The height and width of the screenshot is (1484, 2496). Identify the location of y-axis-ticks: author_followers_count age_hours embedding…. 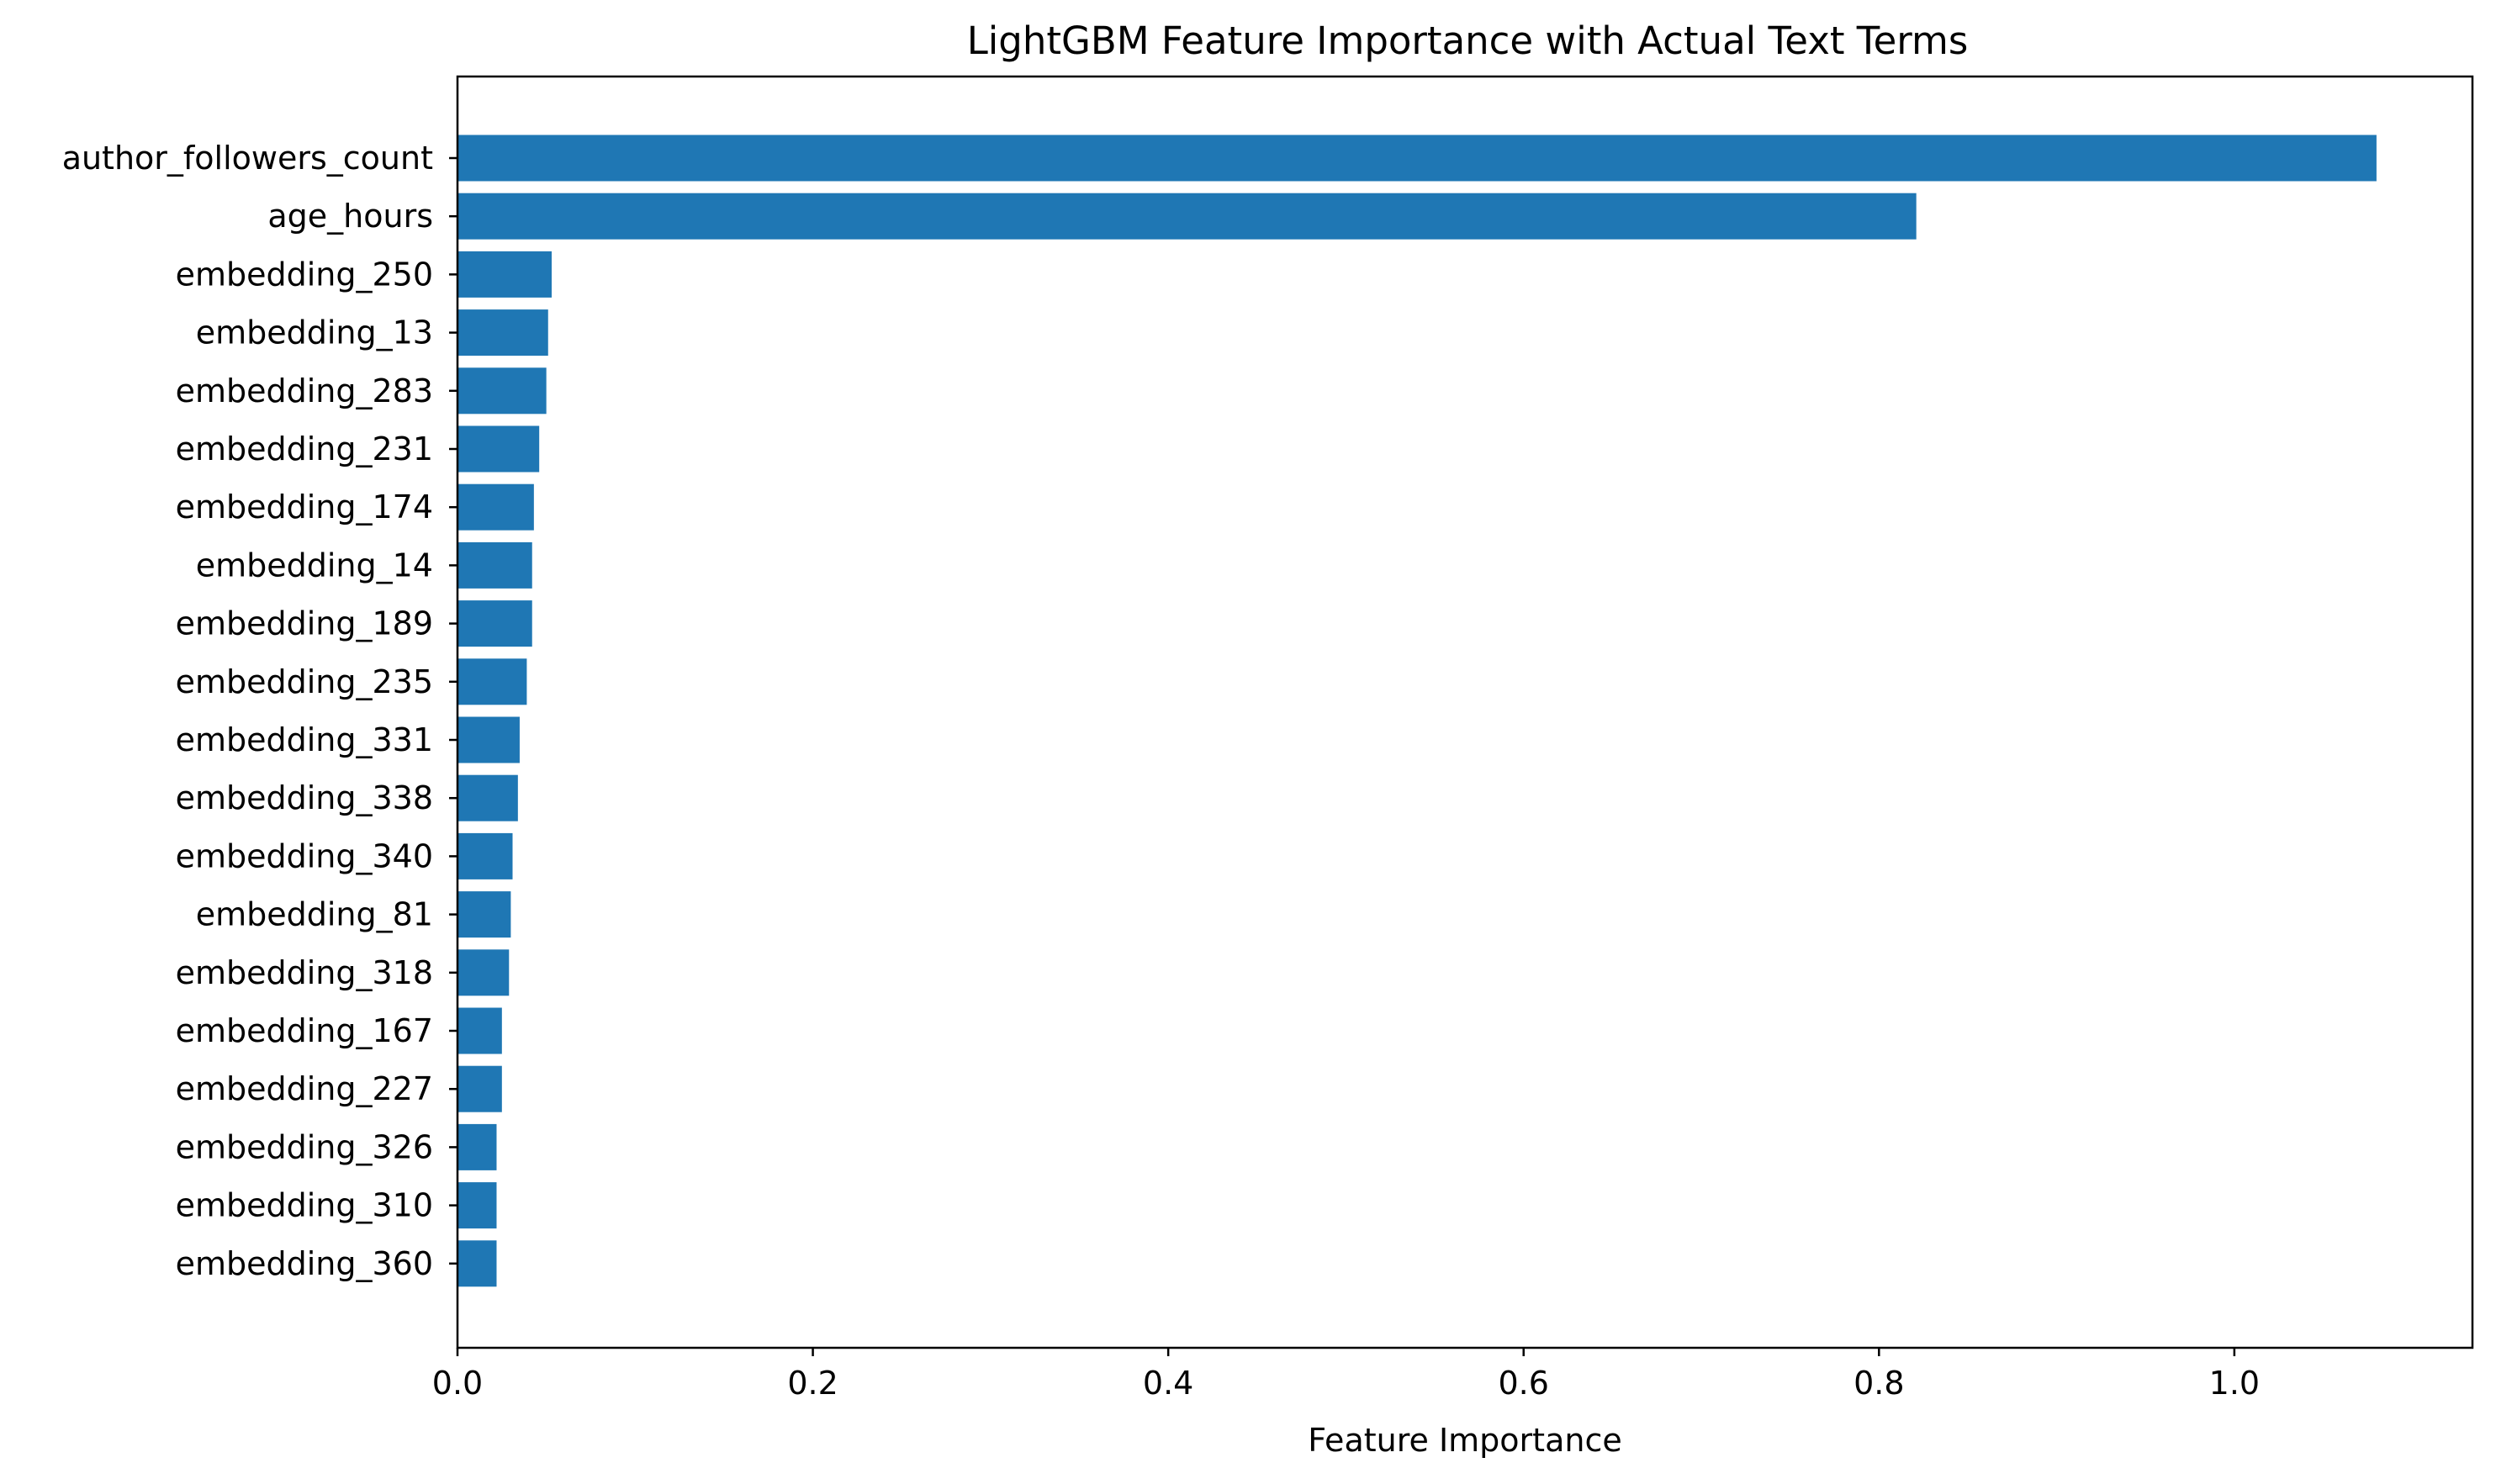
(259, 711).